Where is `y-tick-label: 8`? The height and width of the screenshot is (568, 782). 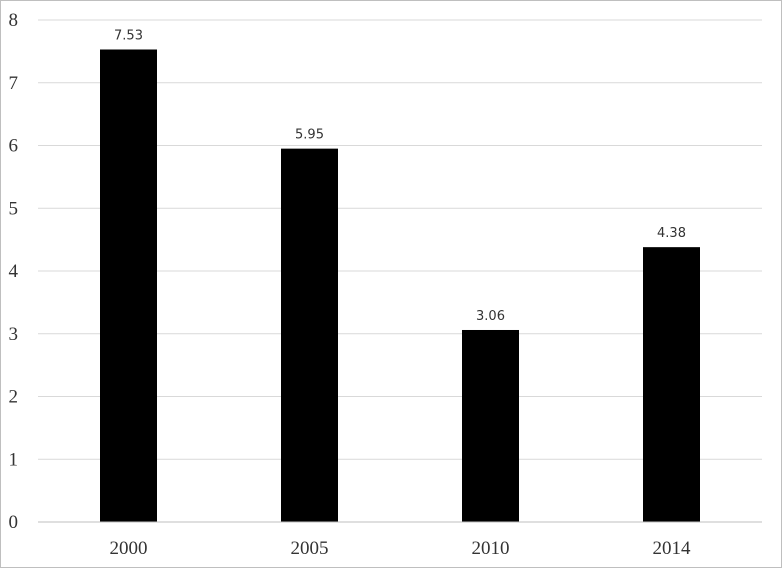
y-tick-label: 8 is located at coordinates (14, 20).